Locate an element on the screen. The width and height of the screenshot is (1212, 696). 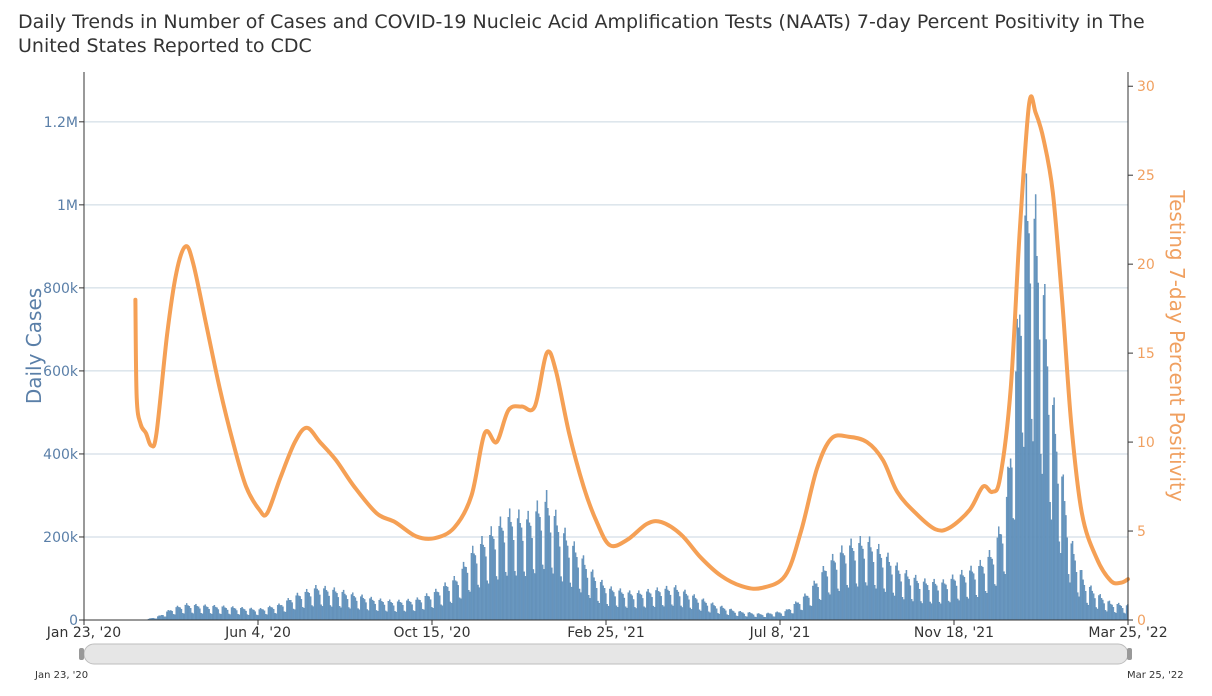
range-navigator: Jan 23, '20 Mar 25, '22 is located at coordinates (609, 662).